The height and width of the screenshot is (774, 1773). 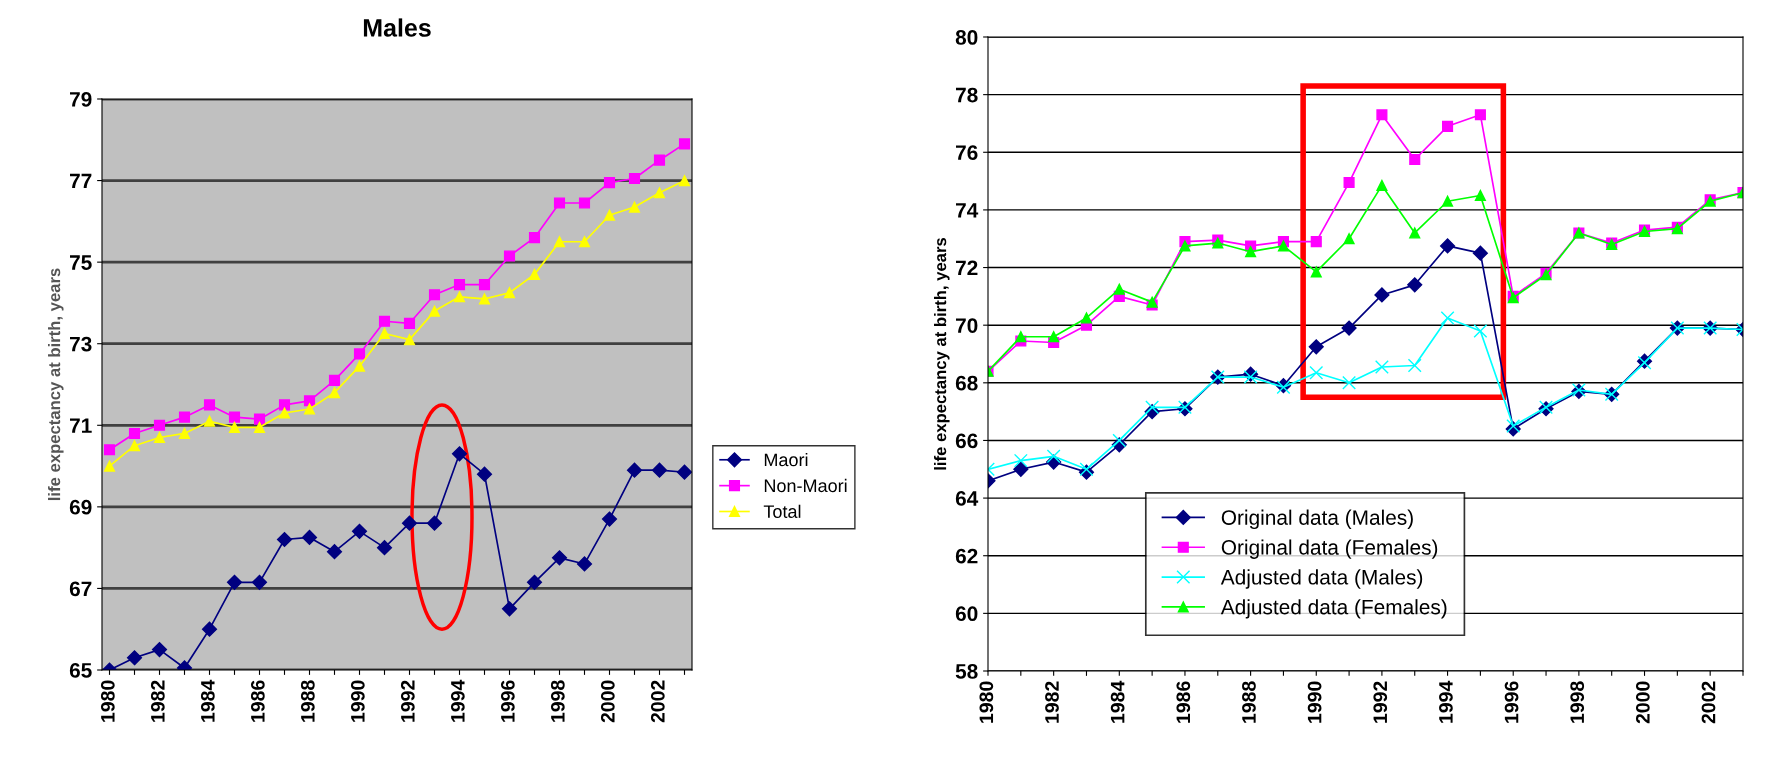 What do you see at coordinates (1317, 519) in the screenshot?
I see `legend-label: Original data (Males)` at bounding box center [1317, 519].